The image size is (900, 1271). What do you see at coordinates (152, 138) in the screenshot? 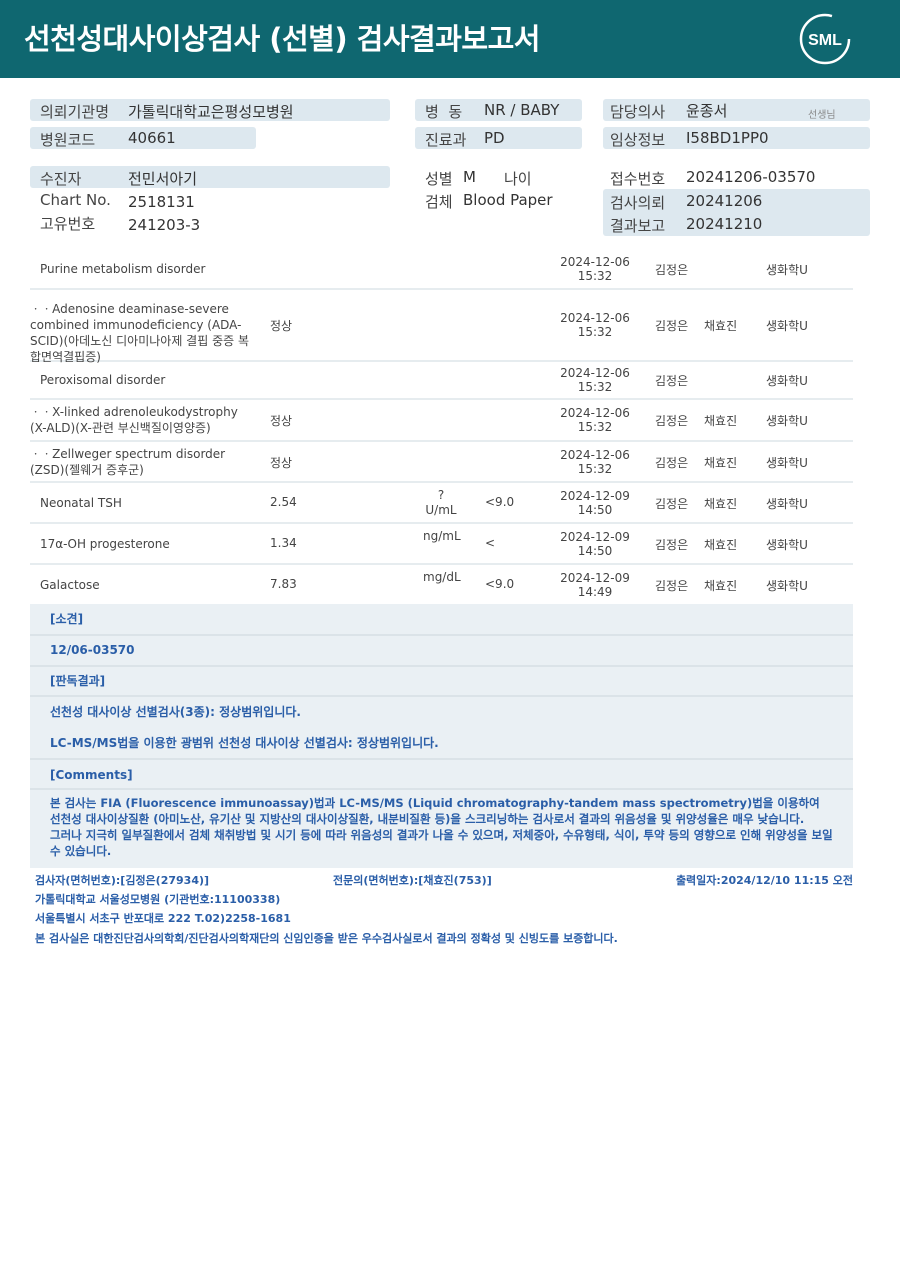
I see `hospital-code-value: 40661` at bounding box center [152, 138].